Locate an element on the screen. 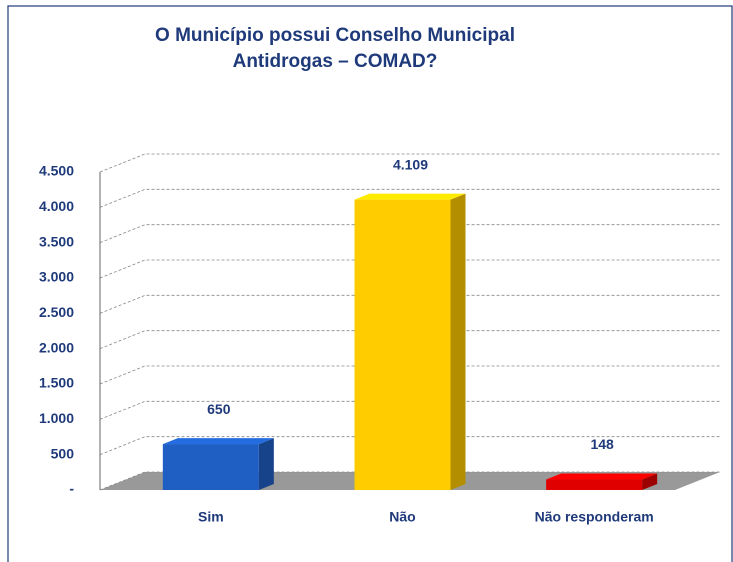  chart-title: O Município possui Conselho Municipal is located at coordinates (335, 35).